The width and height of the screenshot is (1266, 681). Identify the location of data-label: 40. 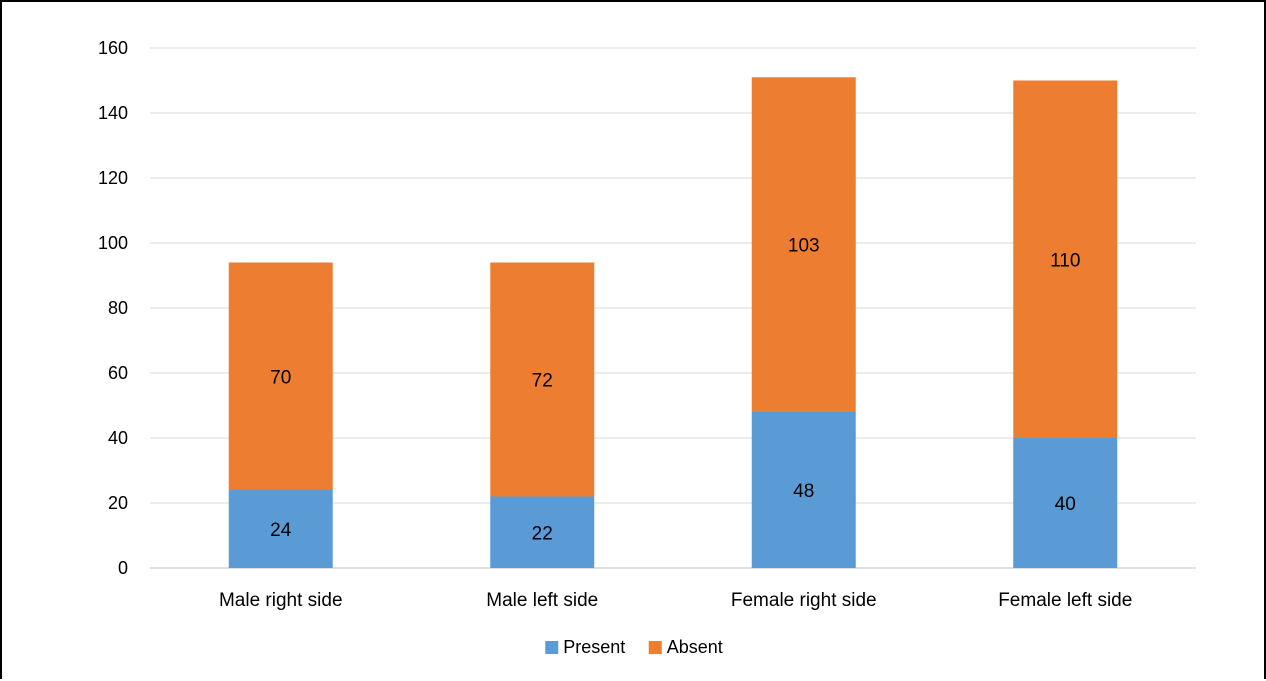
(1065, 504).